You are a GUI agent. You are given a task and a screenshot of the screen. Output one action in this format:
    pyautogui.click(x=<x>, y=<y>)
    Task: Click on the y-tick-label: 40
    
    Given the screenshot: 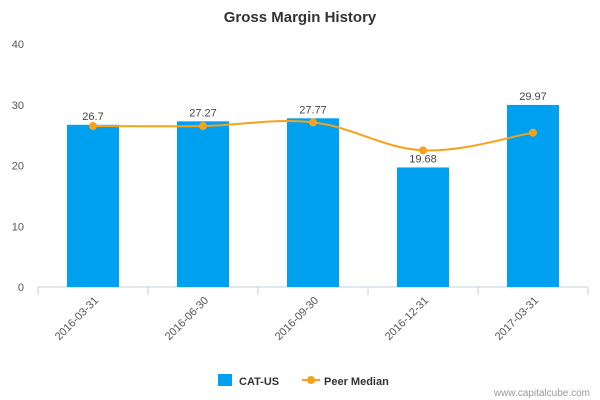 What is the action you would take?
    pyautogui.click(x=18, y=45)
    